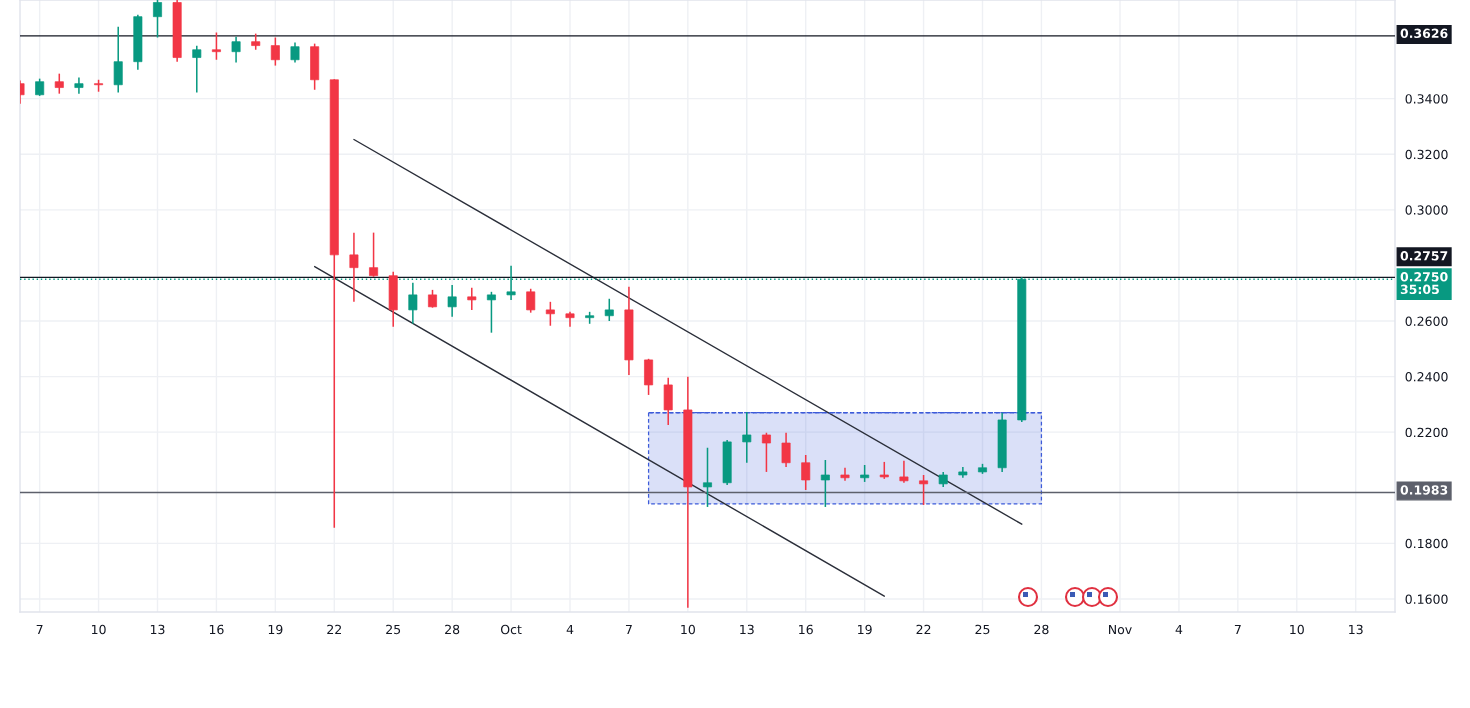 This screenshot has height=708, width=1470. I want to click on y-tick-label: 0.1800, so click(1426, 543).